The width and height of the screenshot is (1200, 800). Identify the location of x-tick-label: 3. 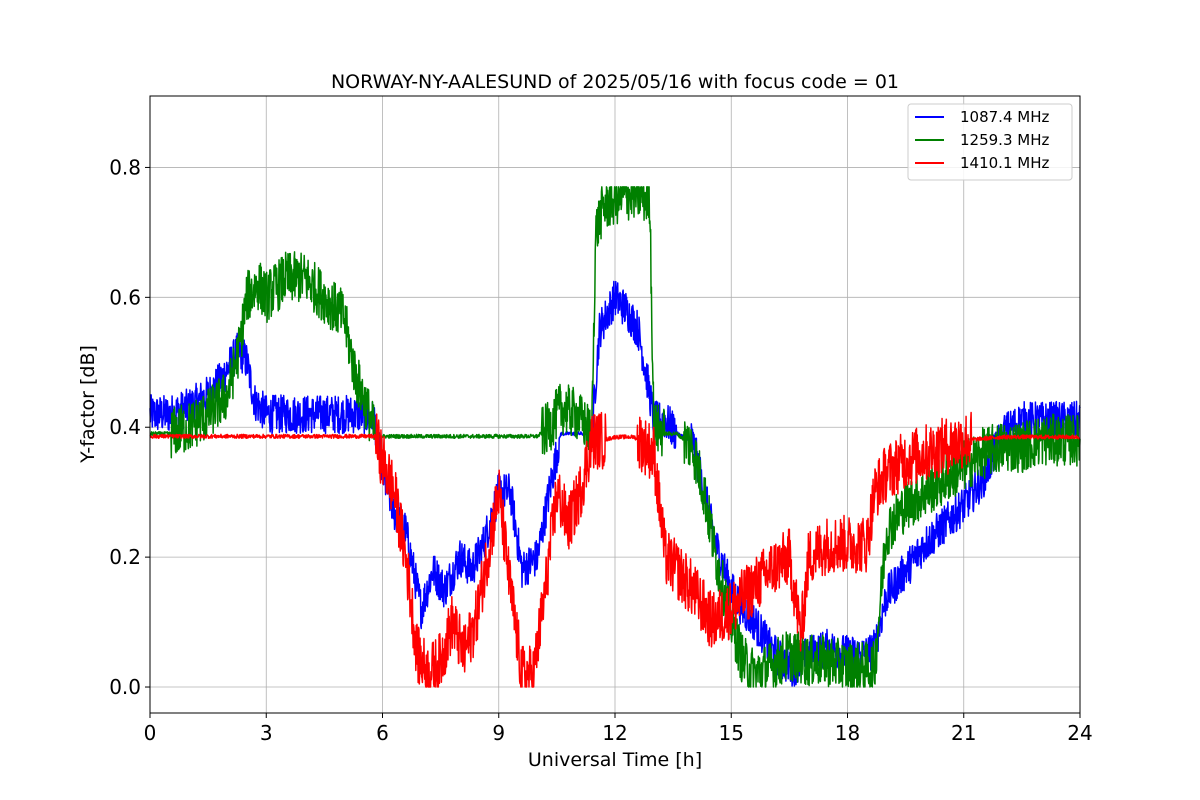
(266, 733).